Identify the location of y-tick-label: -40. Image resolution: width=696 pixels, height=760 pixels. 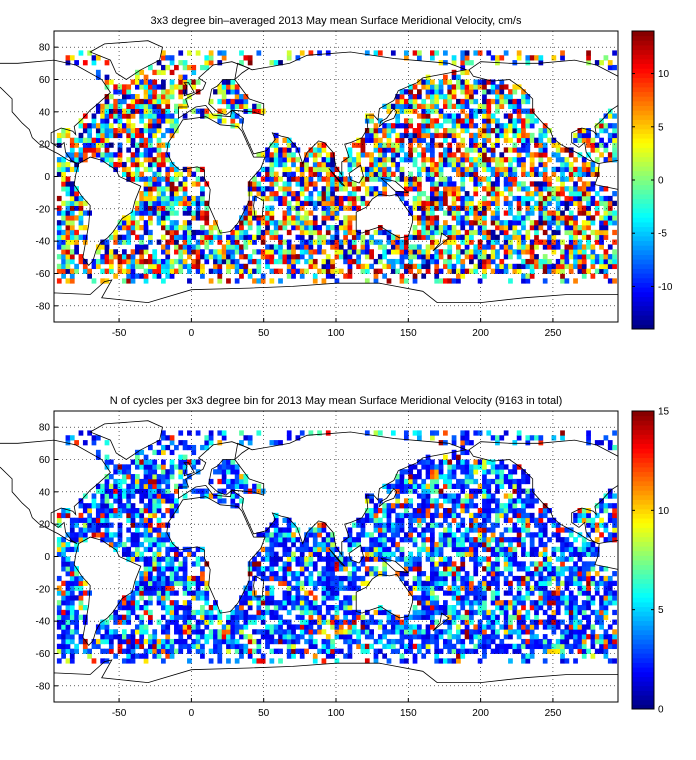
(43, 242).